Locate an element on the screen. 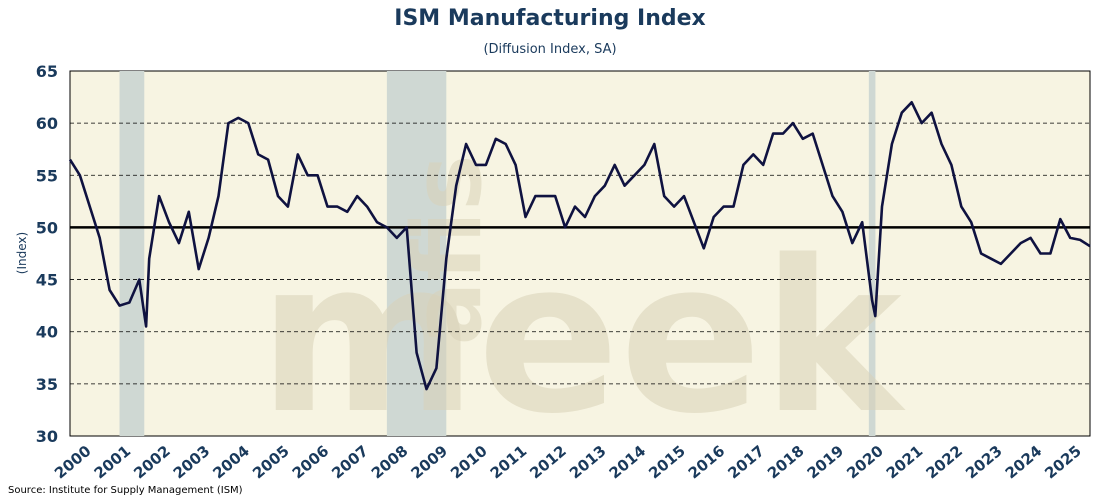 This screenshot has width=1100, height=500. x-tick-label-2004: 2004 is located at coordinates (231, 462).